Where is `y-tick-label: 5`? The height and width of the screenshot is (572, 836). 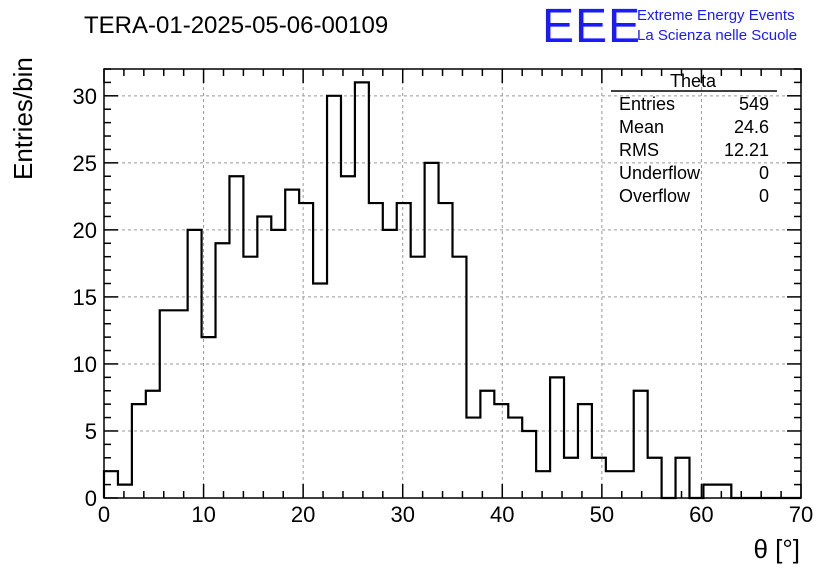
y-tick-label: 5 is located at coordinates (91, 431).